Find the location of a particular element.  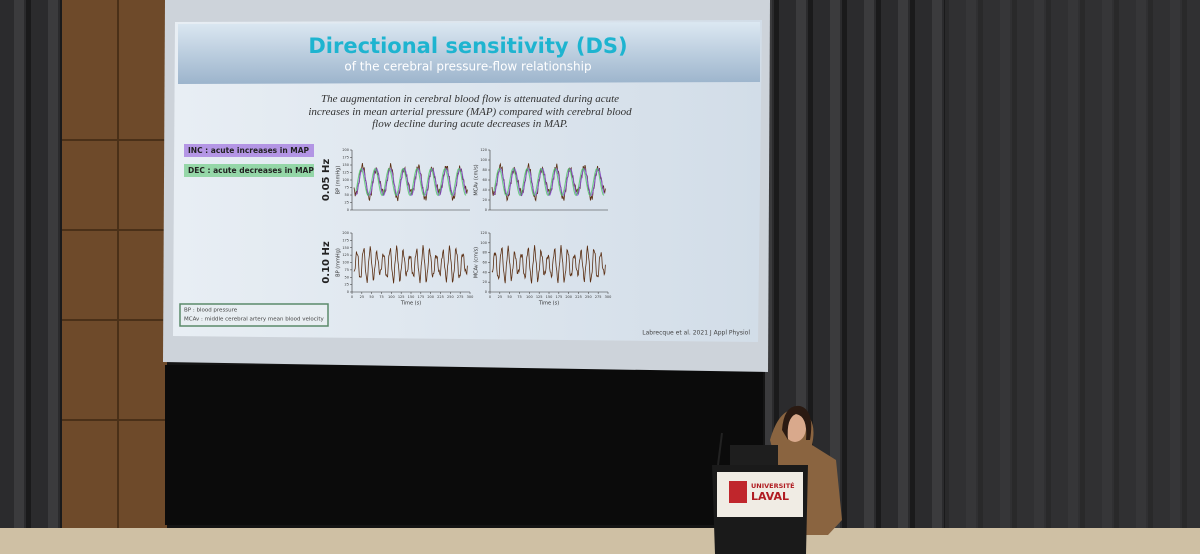

slide-title: Directional sensitivity (DS) is located at coordinates (467, 46).